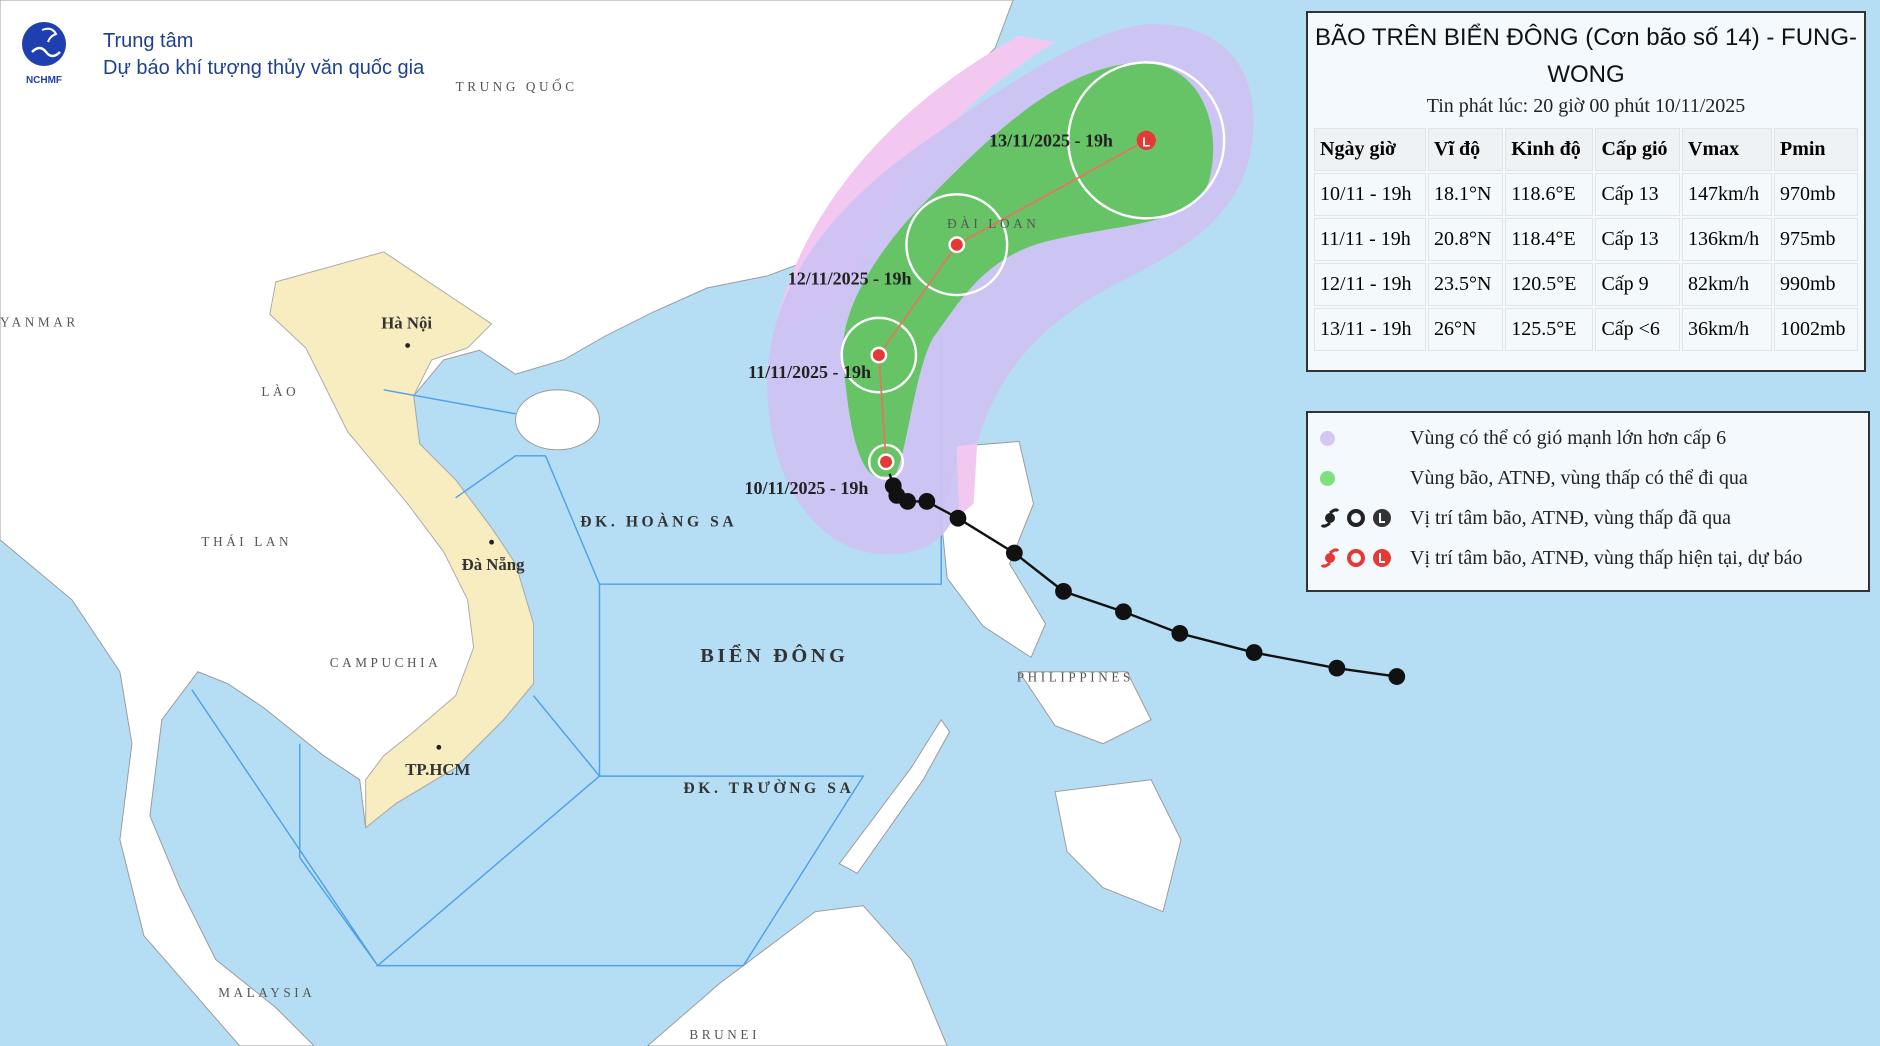 Image resolution: width=1880 pixels, height=1046 pixels. What do you see at coordinates (797, 975) in the screenshot?
I see `borneo` at bounding box center [797, 975].